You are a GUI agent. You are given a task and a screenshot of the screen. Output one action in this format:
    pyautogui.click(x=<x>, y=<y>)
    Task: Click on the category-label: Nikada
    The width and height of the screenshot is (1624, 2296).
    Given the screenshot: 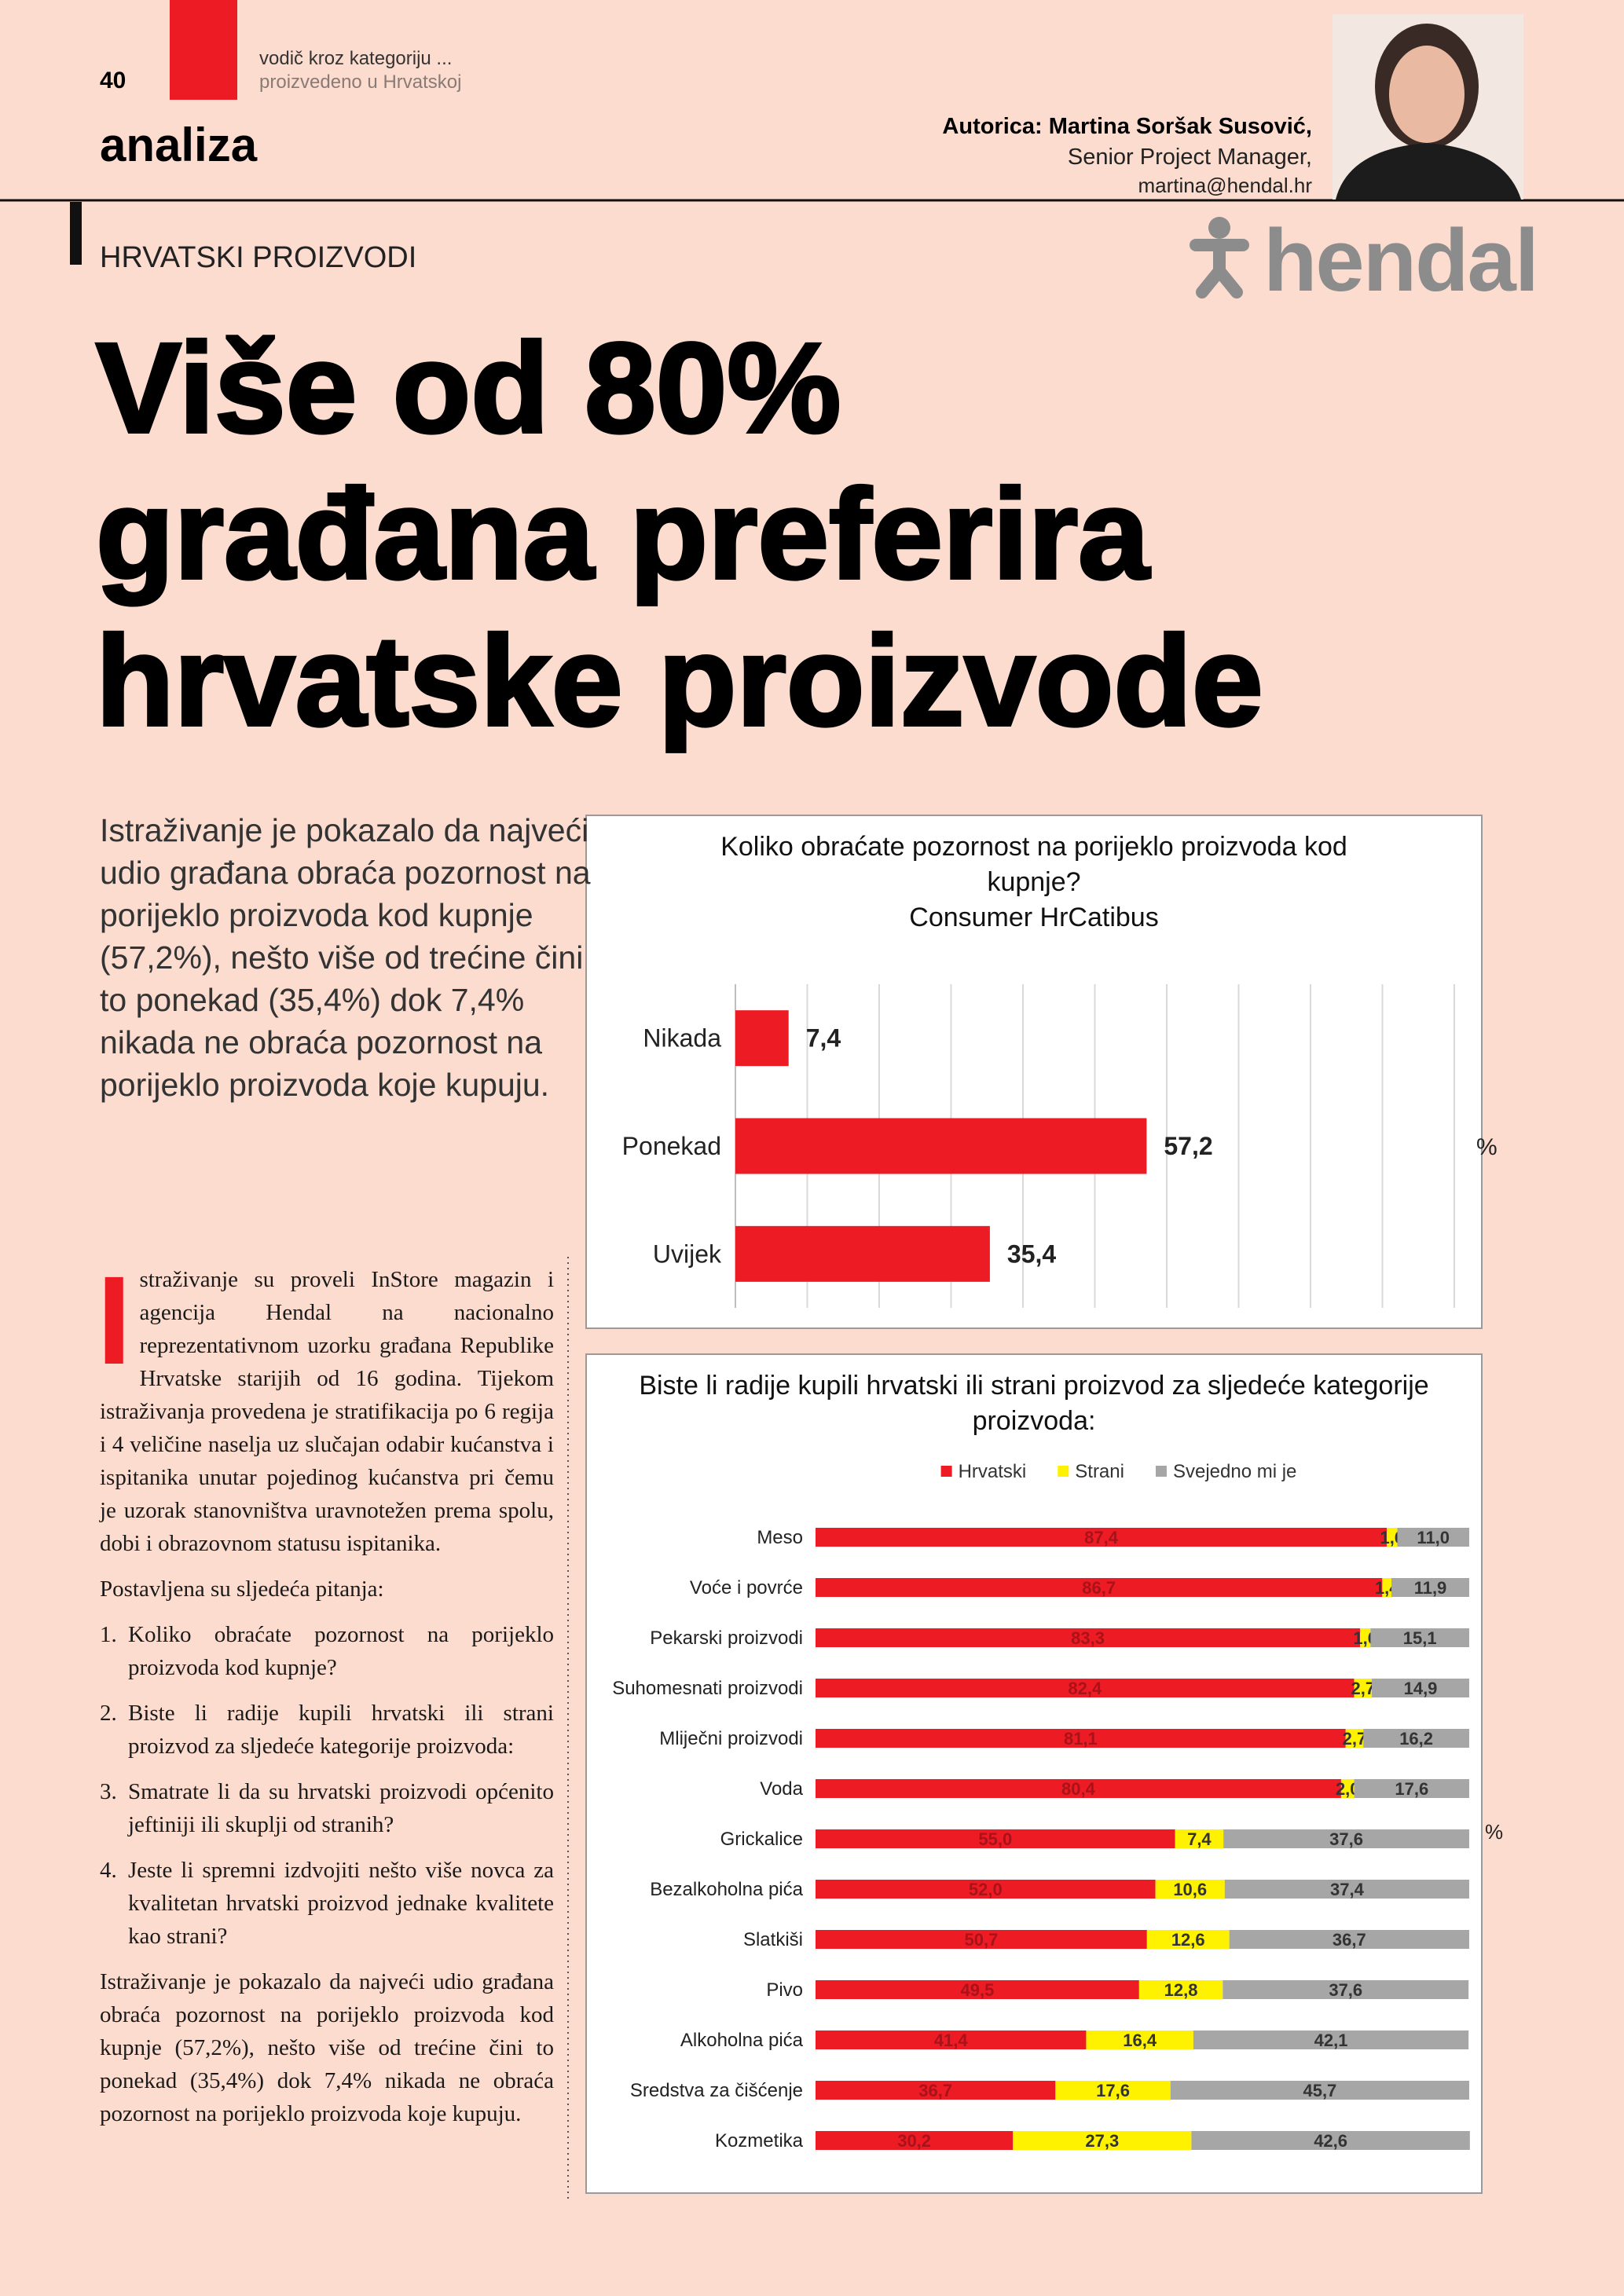 What is the action you would take?
    pyautogui.click(x=682, y=1038)
    